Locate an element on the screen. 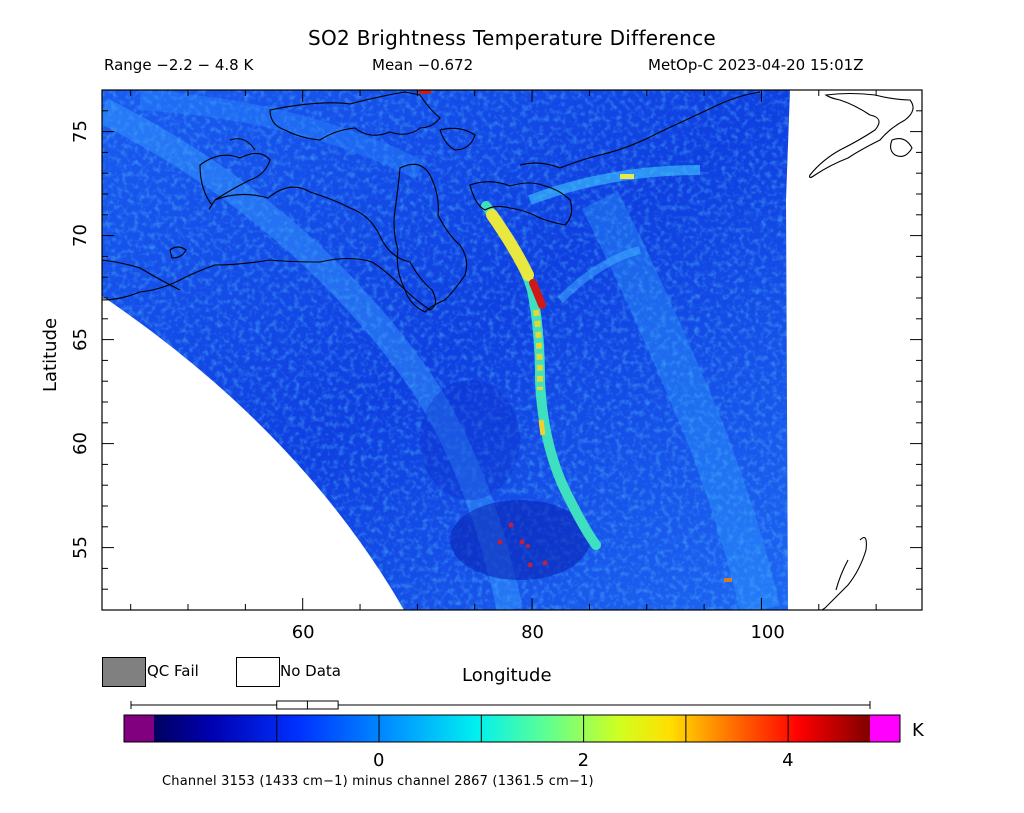 Image resolution: width=1024 pixels, height=813 pixels. chart-title: SO2 Brightness Temperature Difference is located at coordinates (512, 38).